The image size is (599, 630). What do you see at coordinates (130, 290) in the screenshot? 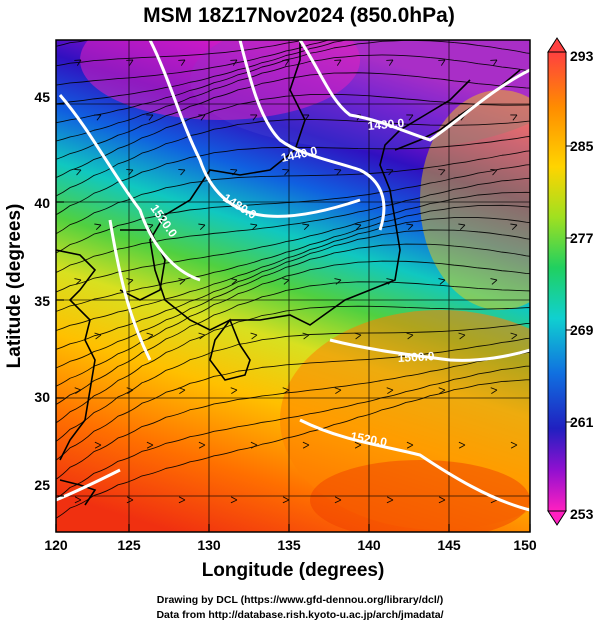
I see `contour-extra-west` at bounding box center [130, 290].